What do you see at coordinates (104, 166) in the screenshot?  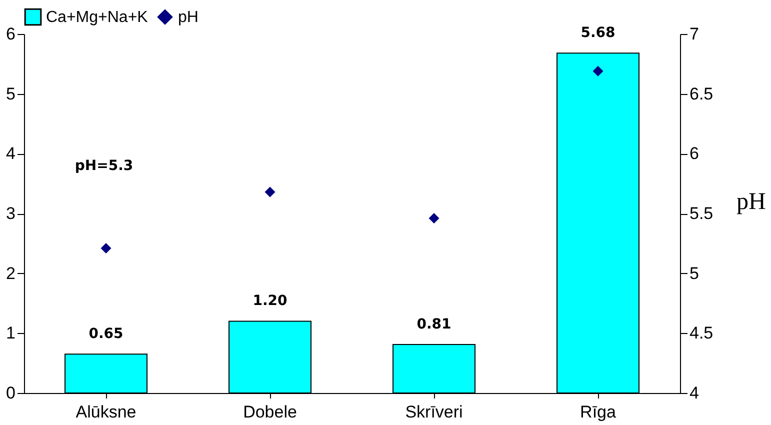 I see `annotation: pH=5.3` at bounding box center [104, 166].